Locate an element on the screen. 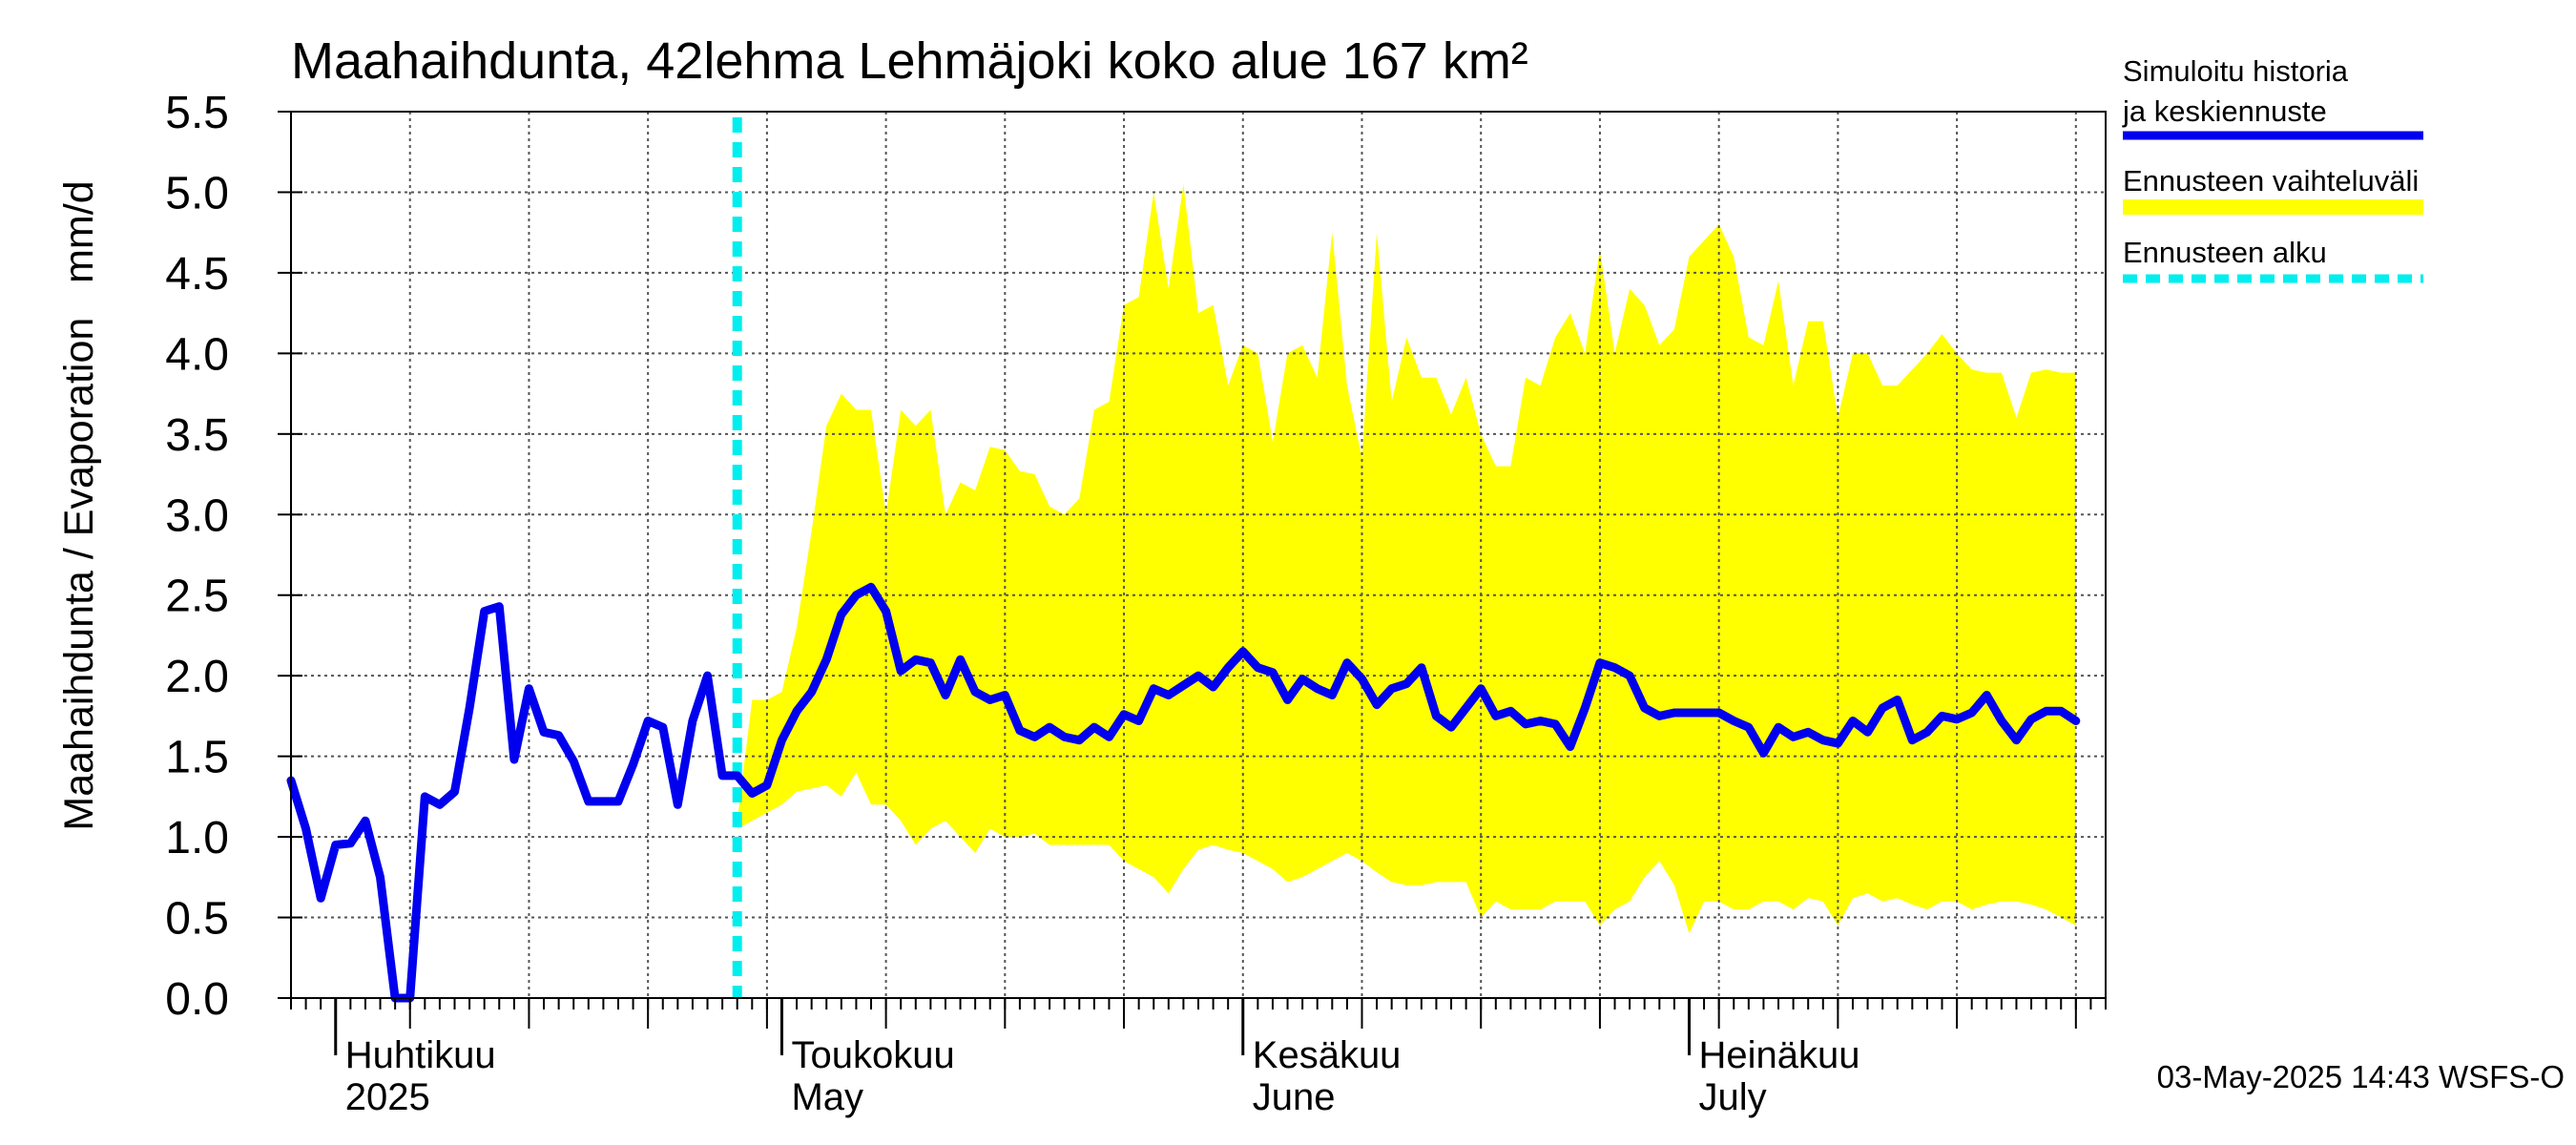 The width and height of the screenshot is (2576, 1145). x-month-label: Kesäkuu is located at coordinates (1327, 1055).